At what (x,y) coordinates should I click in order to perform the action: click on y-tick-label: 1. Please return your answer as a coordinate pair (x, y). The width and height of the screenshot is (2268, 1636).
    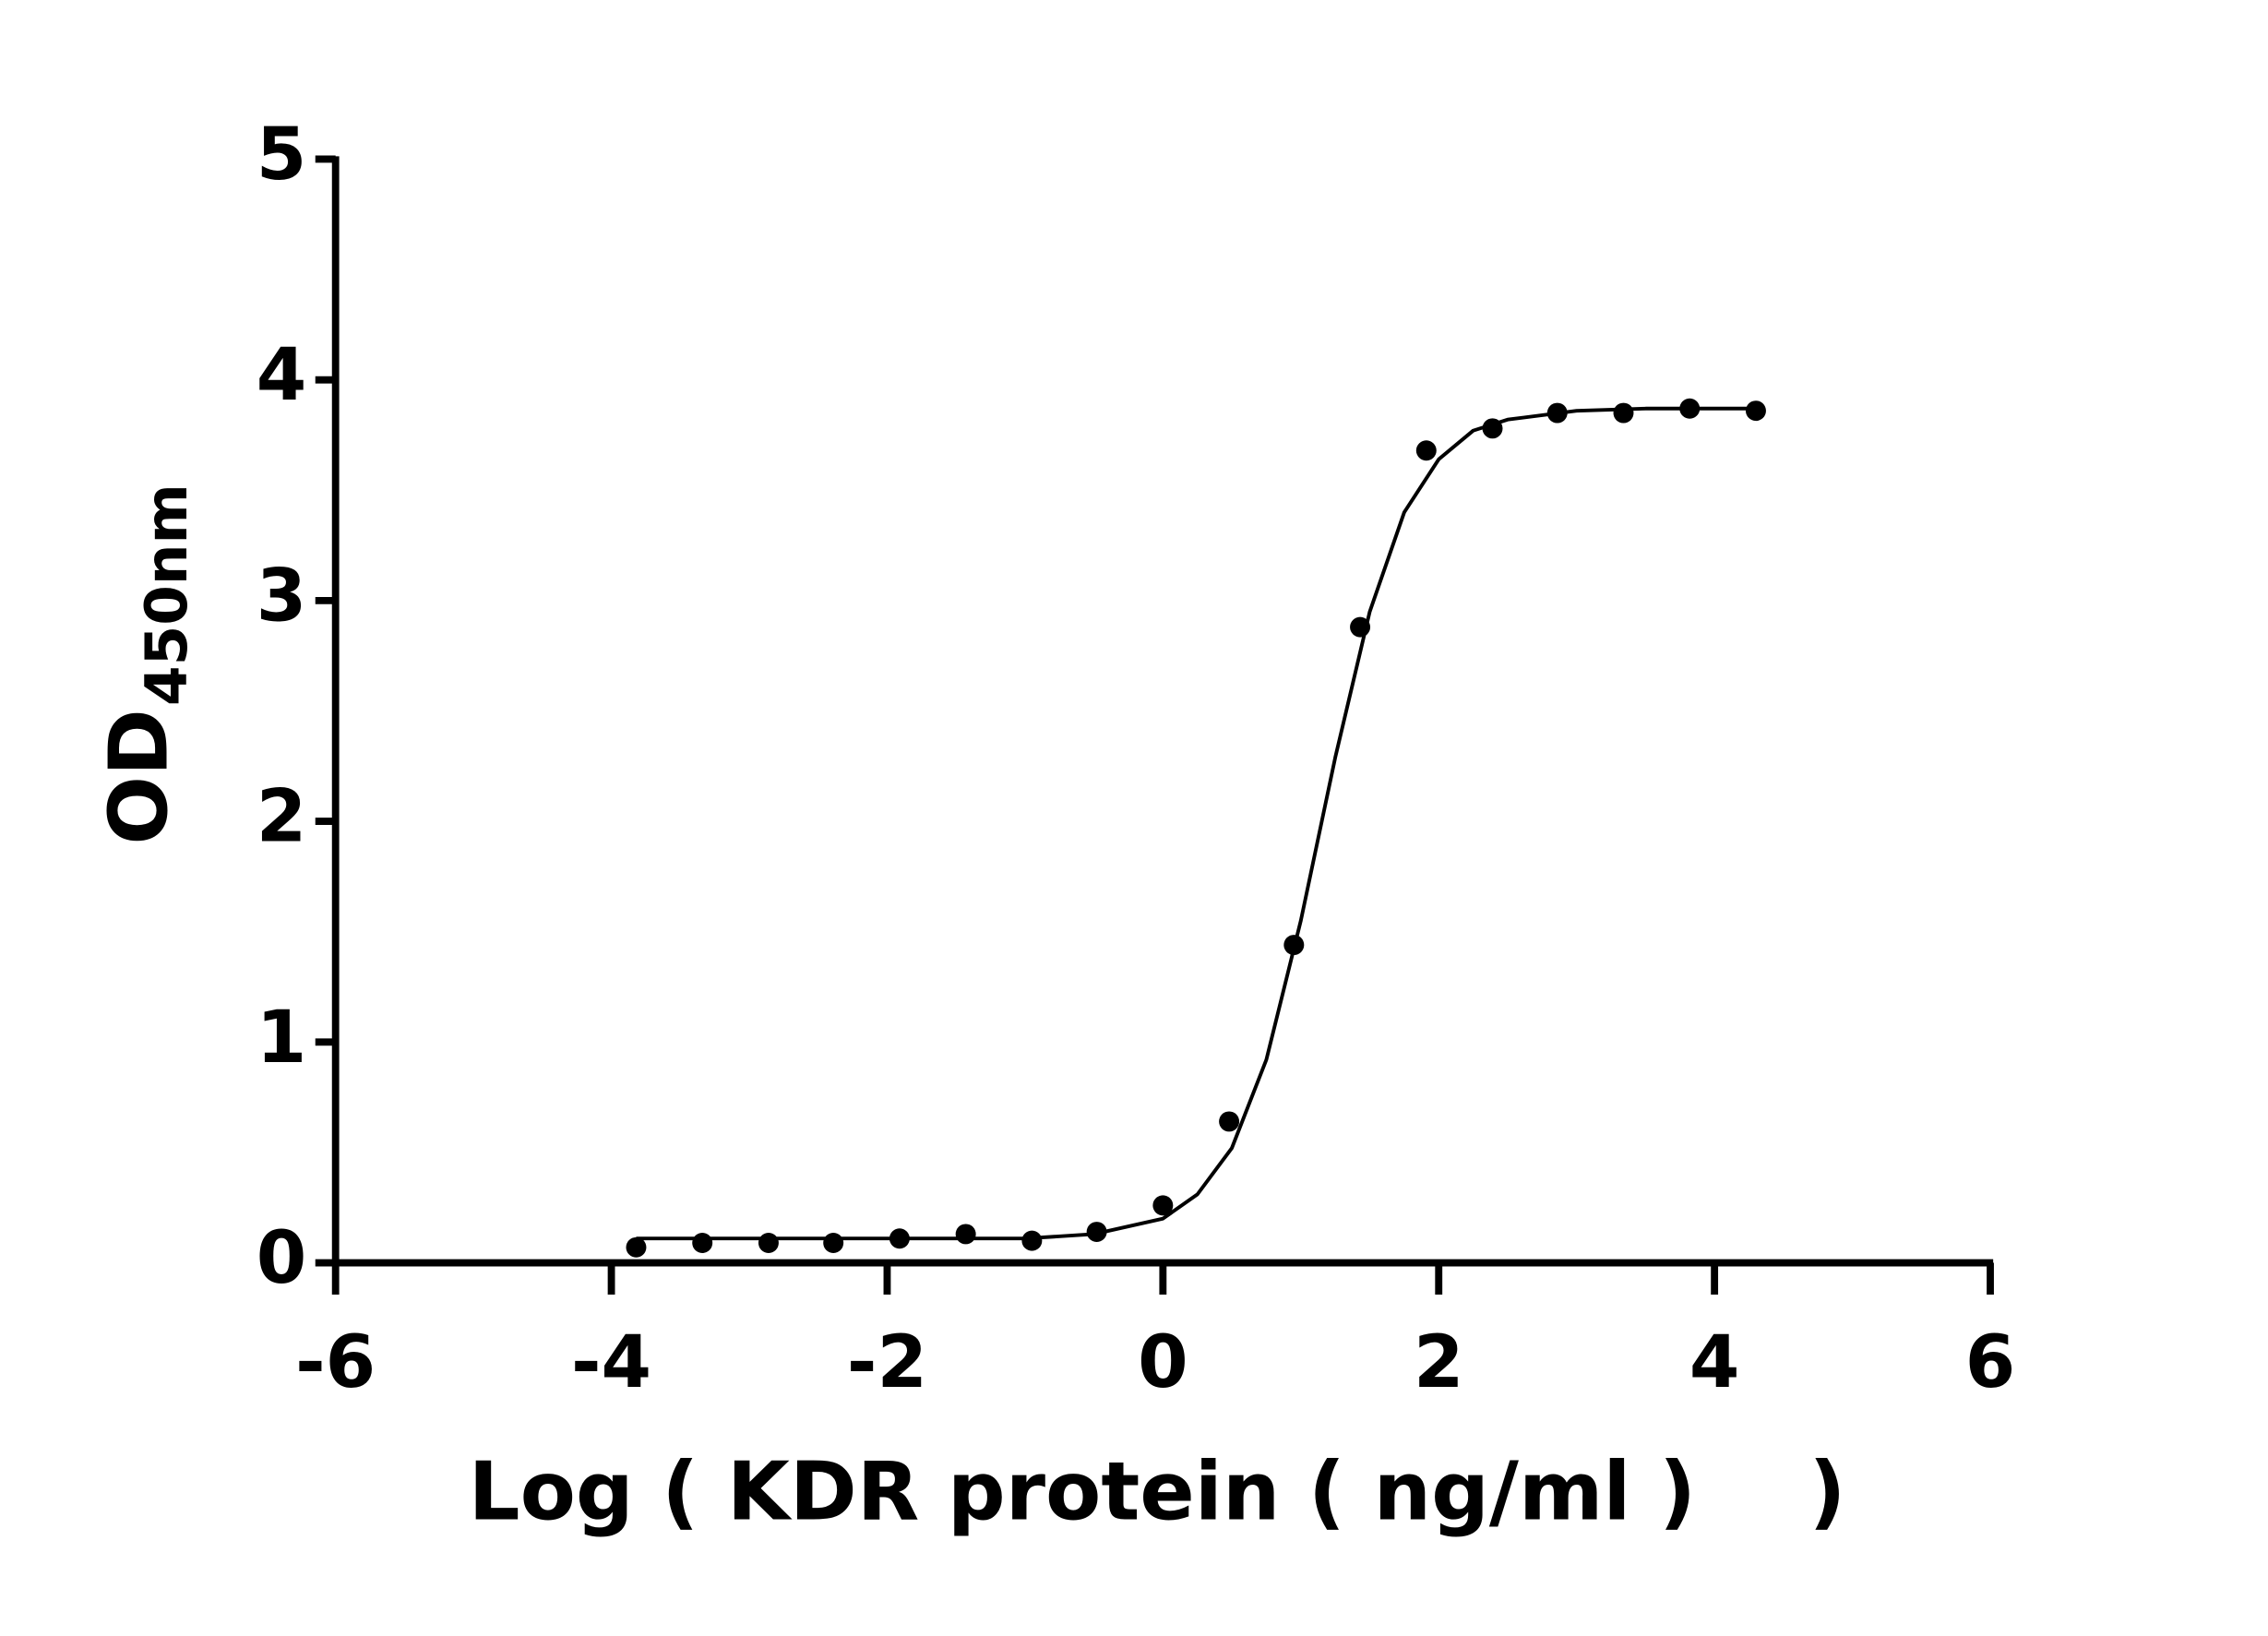
    Looking at the image, I should click on (282, 1038).